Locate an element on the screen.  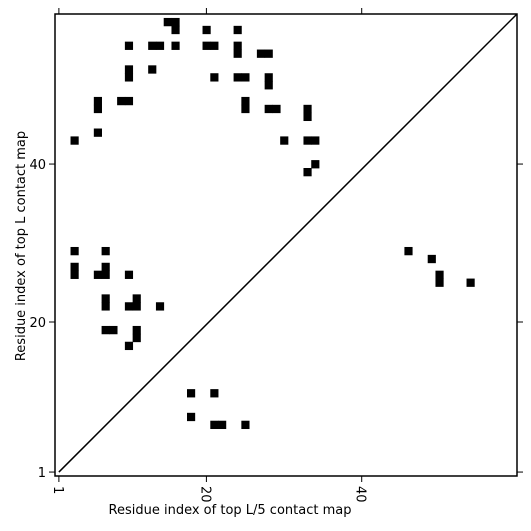
x-axis-label: Residue index of top L/5 contact map is located at coordinates (230, 510).